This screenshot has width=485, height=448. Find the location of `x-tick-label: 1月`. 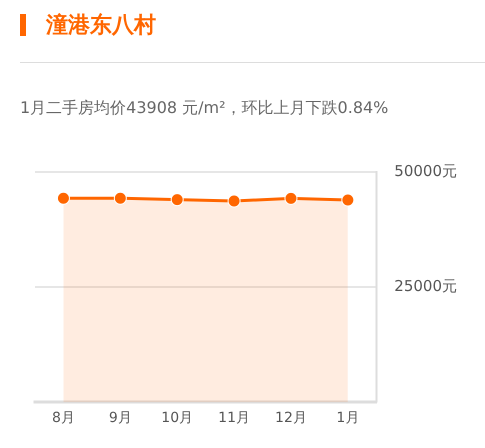

x-tick-label: 1月 is located at coordinates (348, 418).